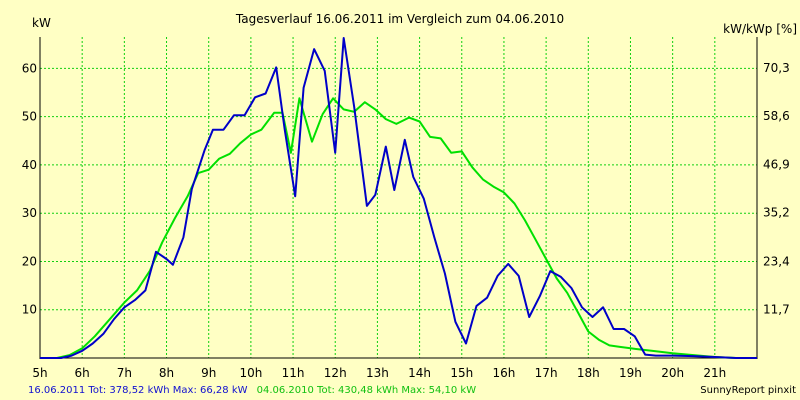  I want to click on x-tick-label: 14h, so click(419, 373).